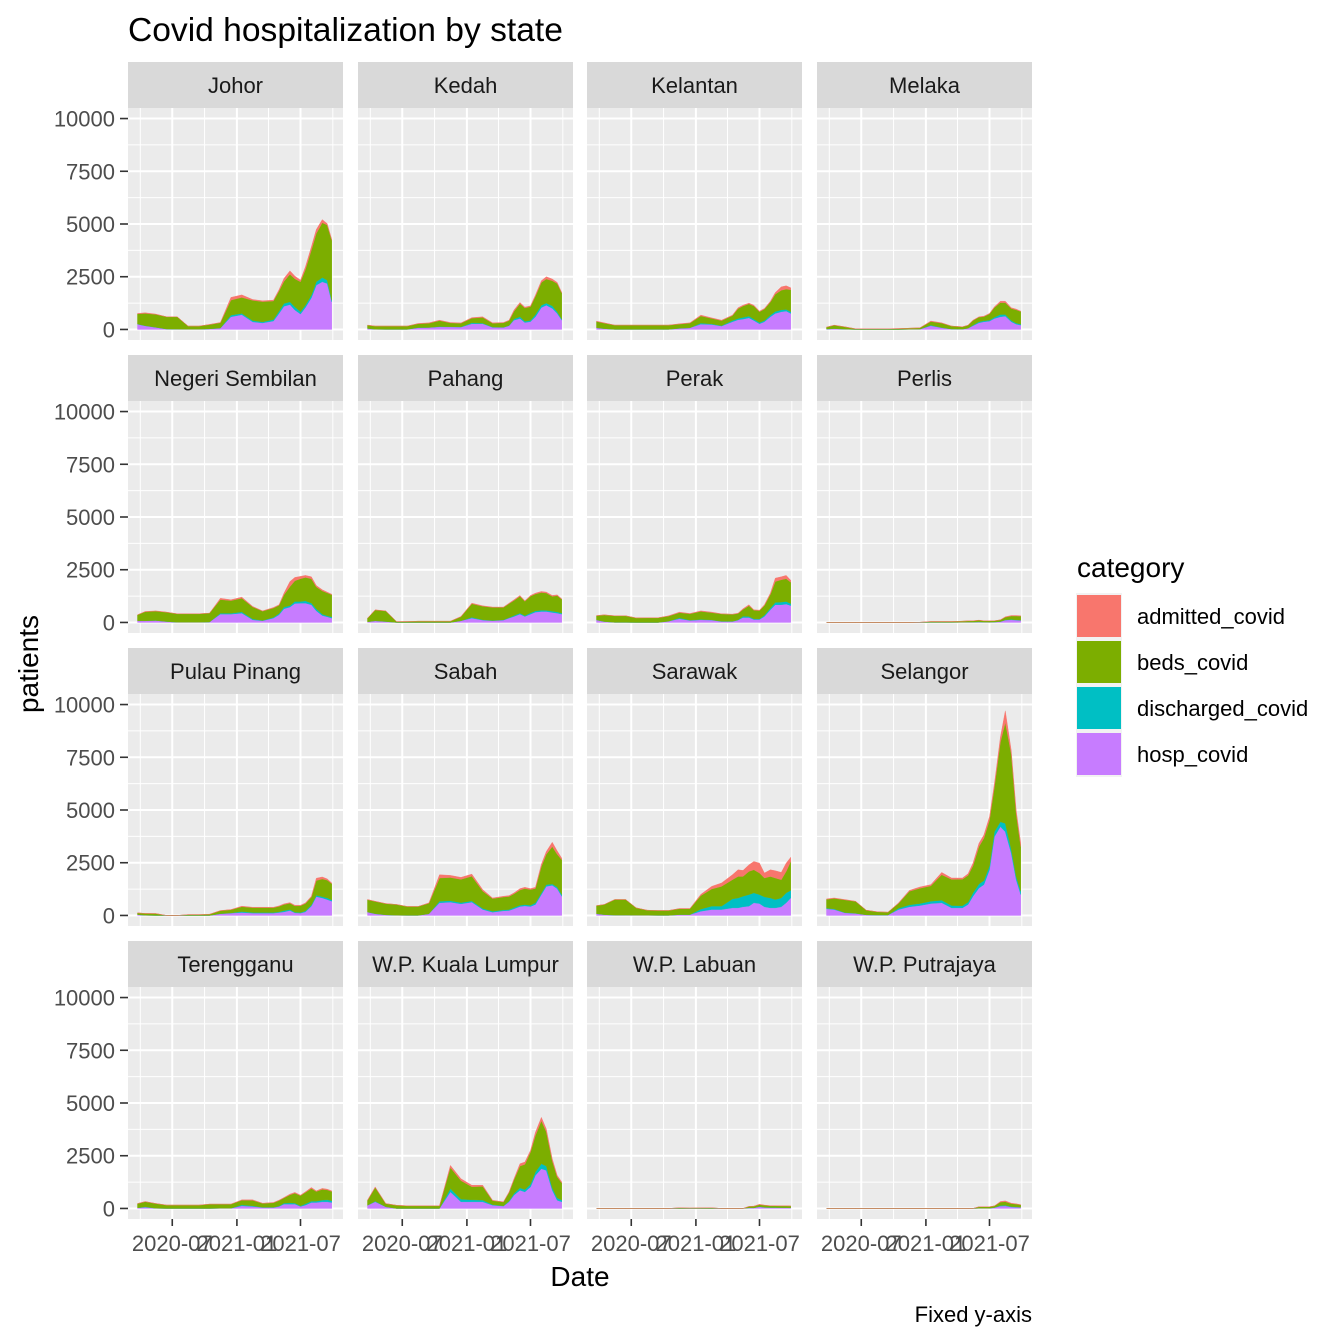  What do you see at coordinates (694, 494) in the screenshot?
I see `panel-perak: Perak` at bounding box center [694, 494].